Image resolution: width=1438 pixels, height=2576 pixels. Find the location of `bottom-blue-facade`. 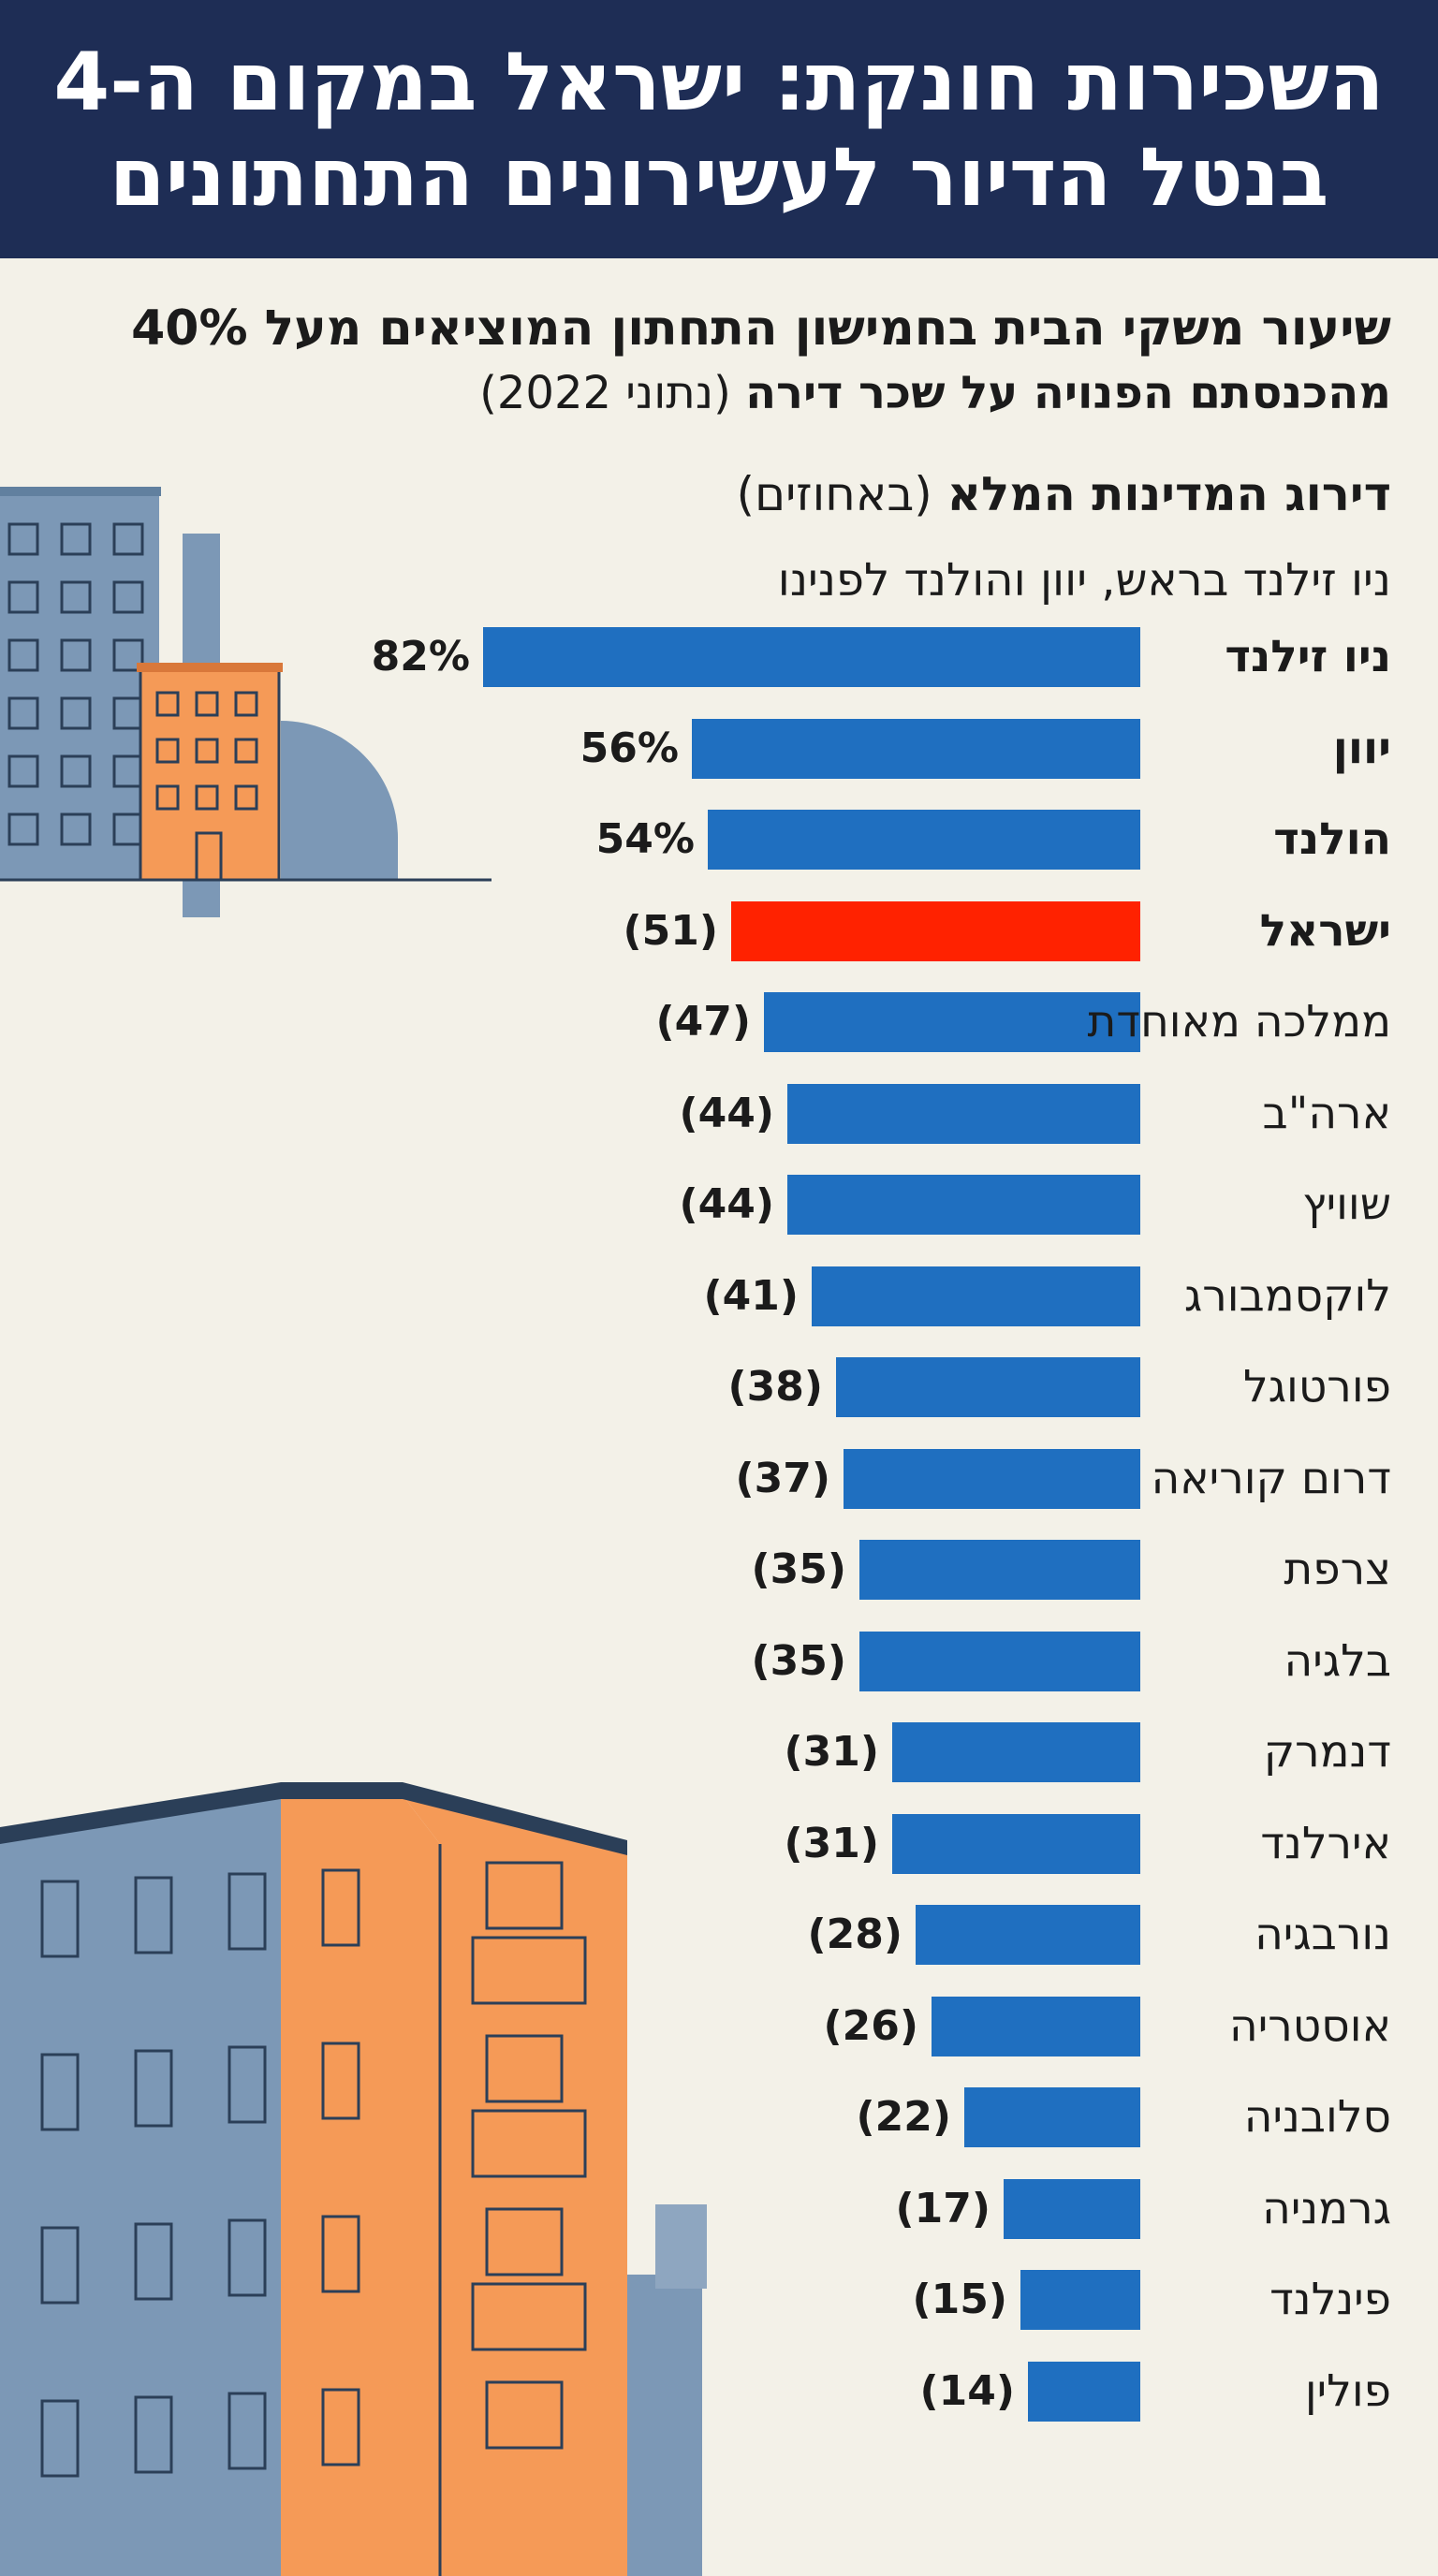

bottom-blue-facade is located at coordinates (140, 2185).